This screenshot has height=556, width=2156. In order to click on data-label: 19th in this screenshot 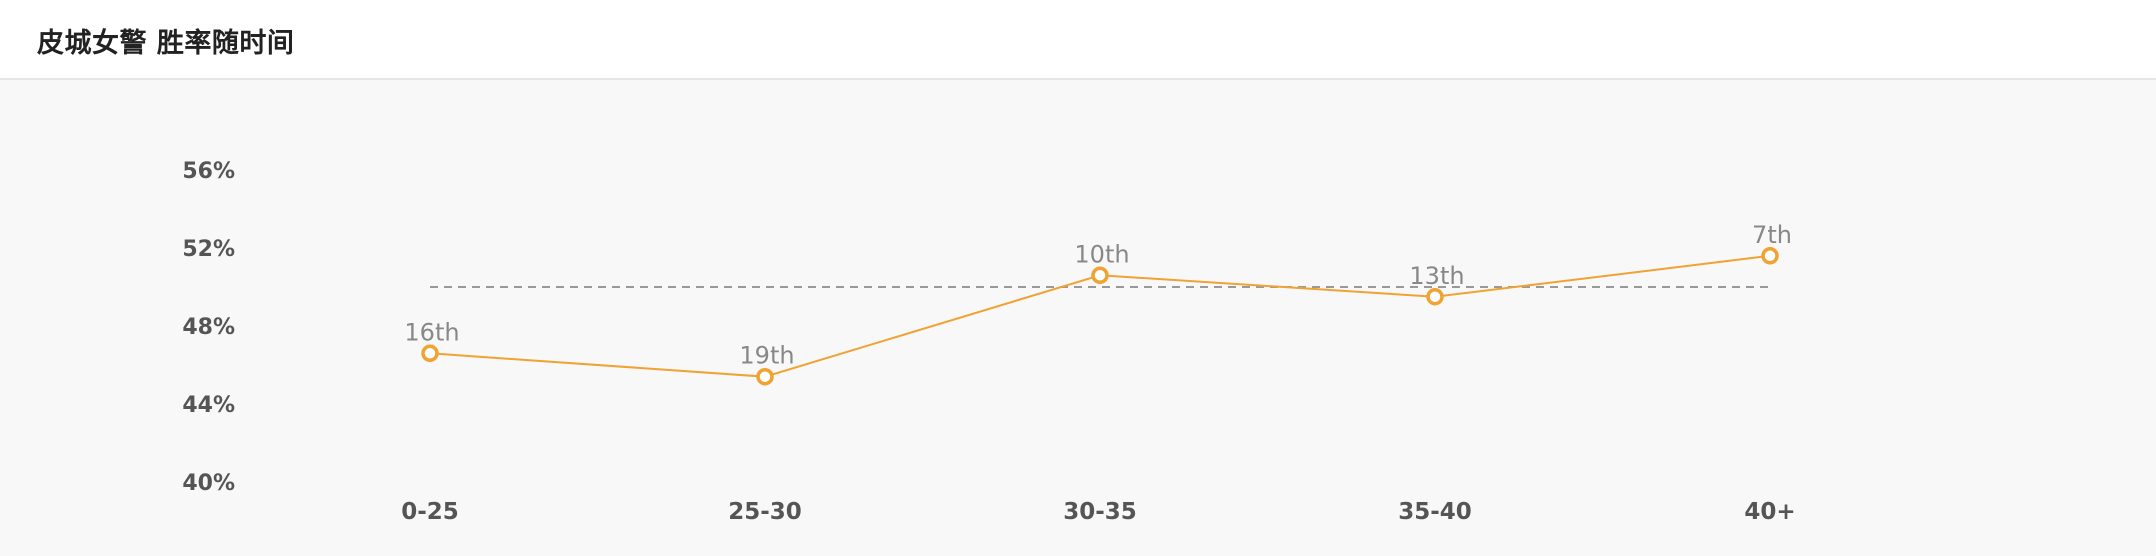, I will do `click(766, 356)`.